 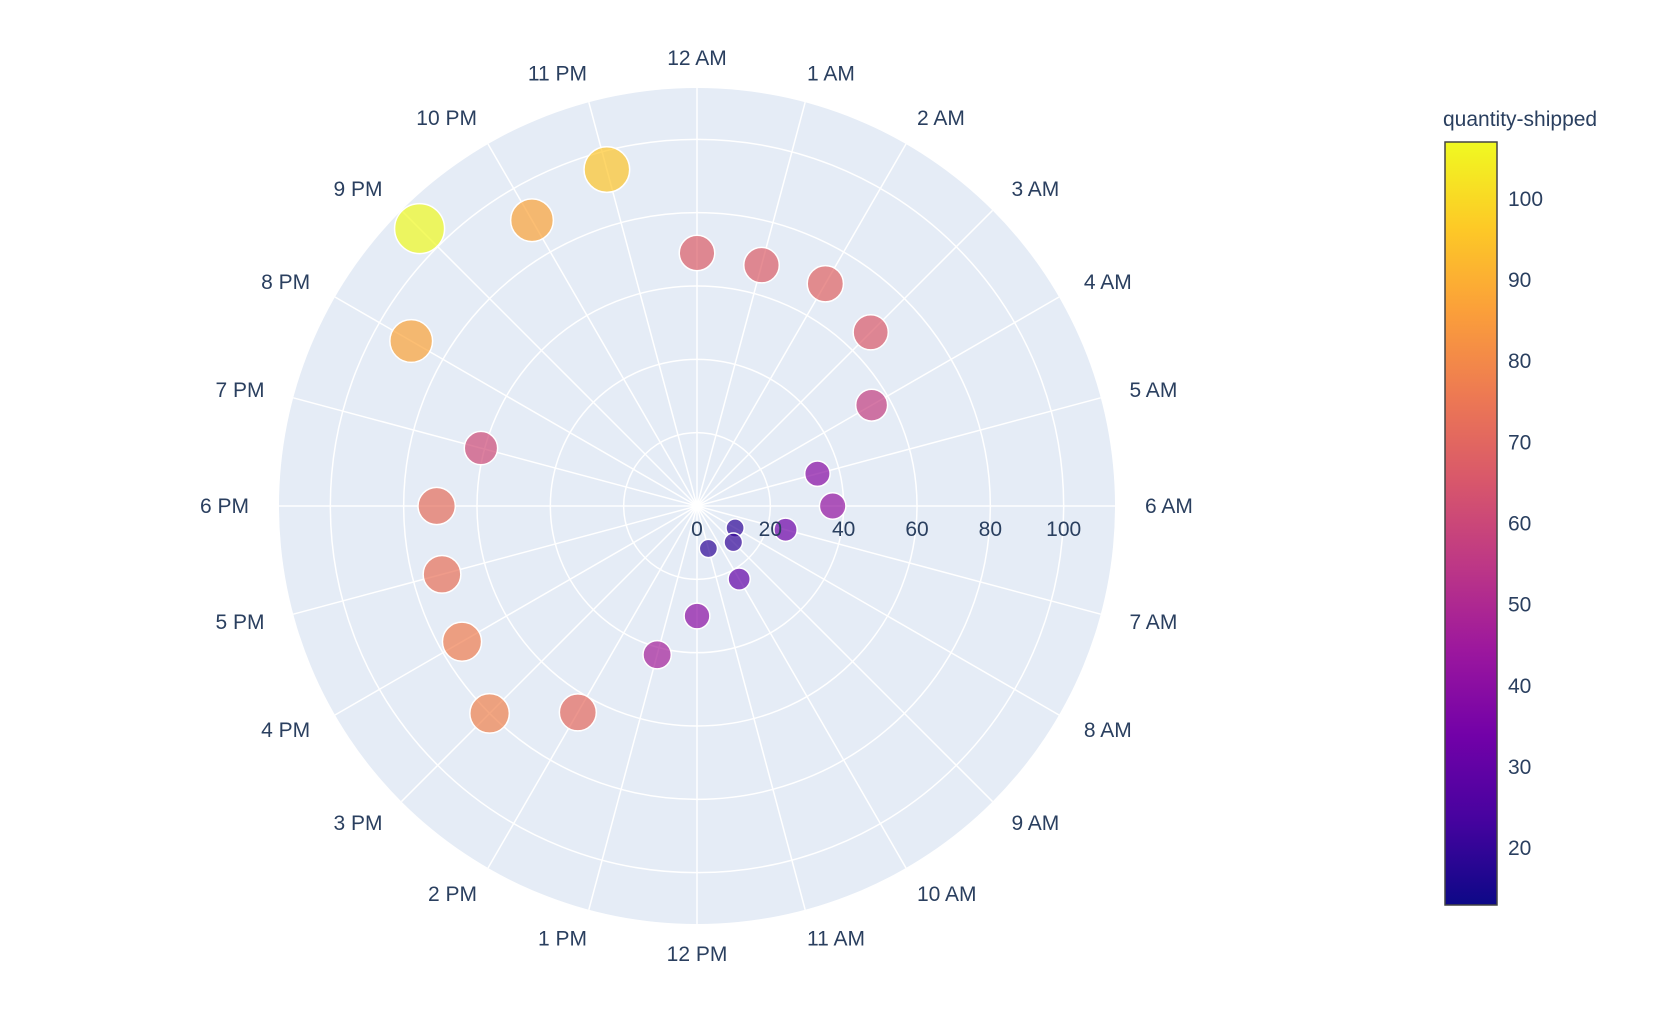 I want to click on angular-tick-label: 12 AM, so click(x=697, y=58).